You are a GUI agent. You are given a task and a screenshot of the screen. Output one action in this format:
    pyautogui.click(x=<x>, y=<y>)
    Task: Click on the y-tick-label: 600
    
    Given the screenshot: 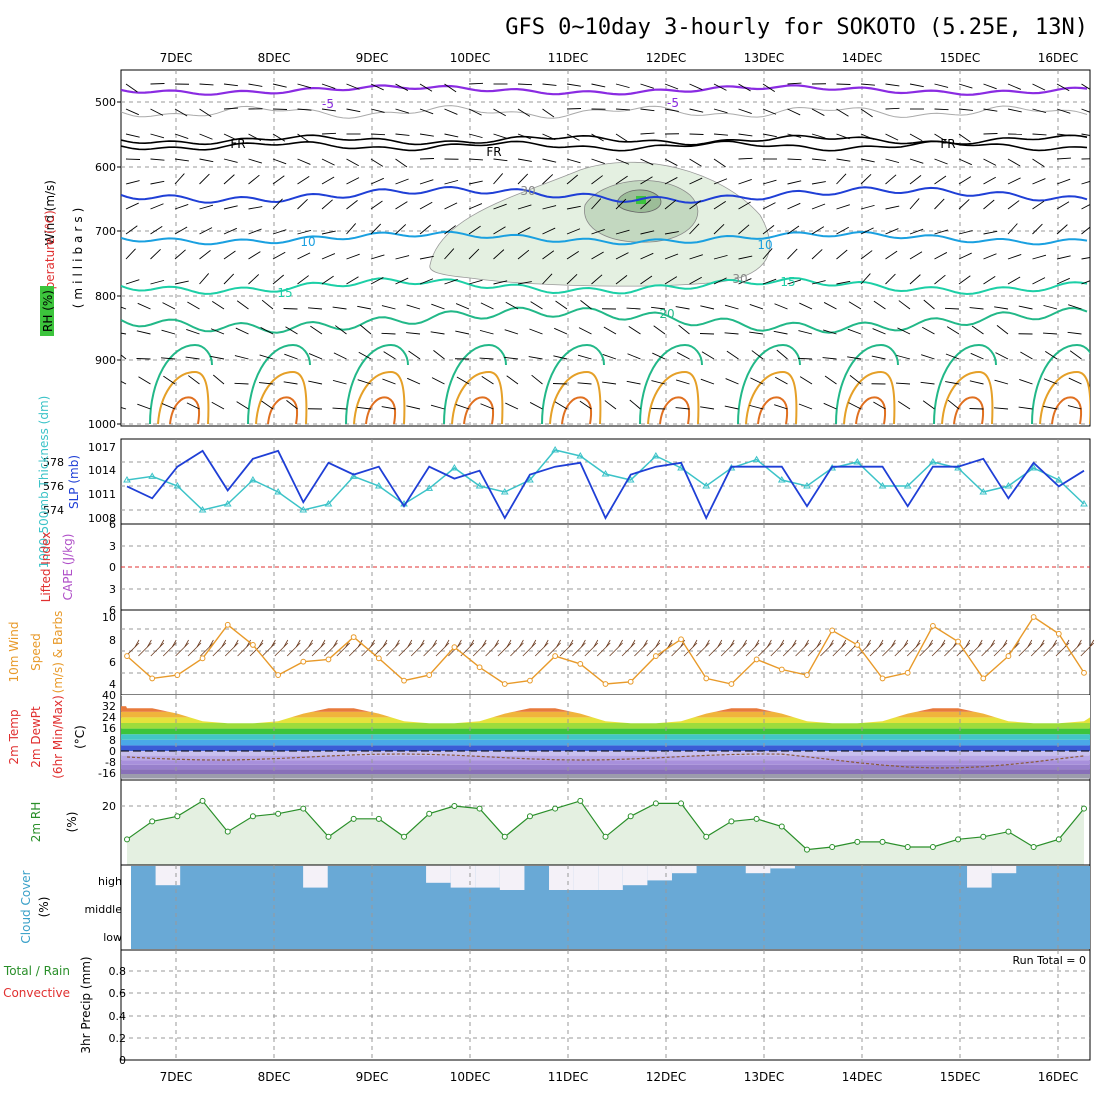 What is the action you would take?
    pyautogui.click(x=105, y=167)
    